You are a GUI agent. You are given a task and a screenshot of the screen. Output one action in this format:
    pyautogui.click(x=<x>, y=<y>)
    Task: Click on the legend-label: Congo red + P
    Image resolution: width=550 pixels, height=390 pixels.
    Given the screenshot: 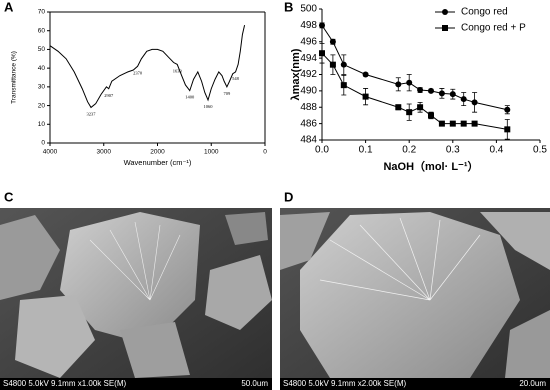 What is the action you would take?
    pyautogui.click(x=493, y=28)
    